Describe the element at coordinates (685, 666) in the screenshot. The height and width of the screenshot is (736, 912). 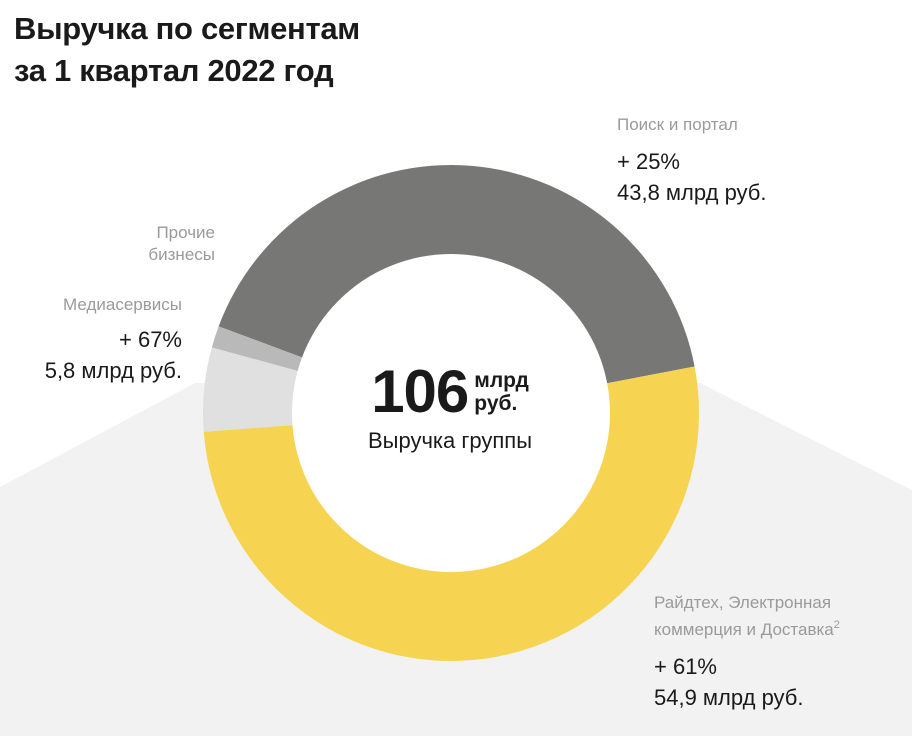
I see `label-ridetech-growth: + 61%` at that location.